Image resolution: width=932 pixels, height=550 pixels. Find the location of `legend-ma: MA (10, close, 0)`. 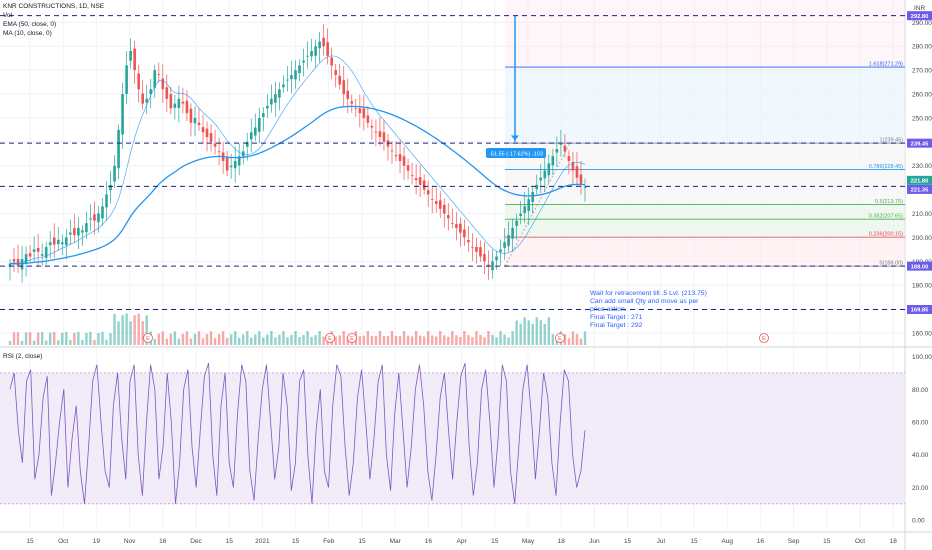

legend-ma: MA (10, close, 0) is located at coordinates (27, 33).